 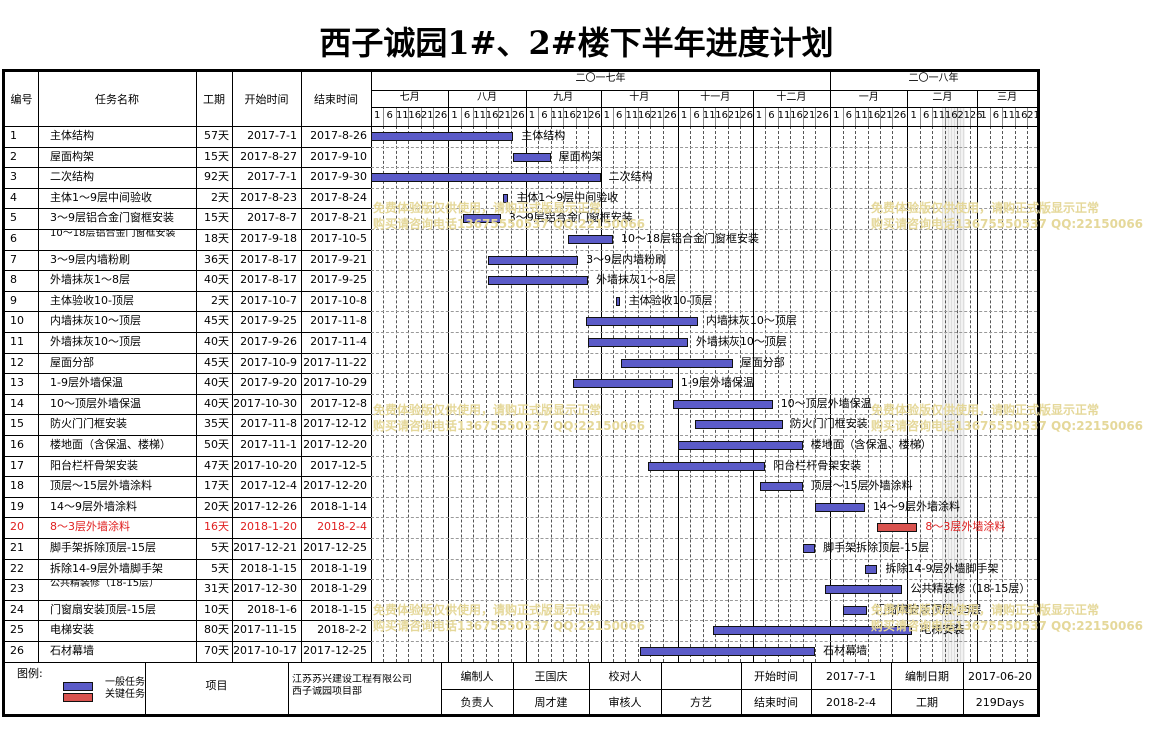 I want to click on task-start: 2017-12-4, so click(x=268, y=486).